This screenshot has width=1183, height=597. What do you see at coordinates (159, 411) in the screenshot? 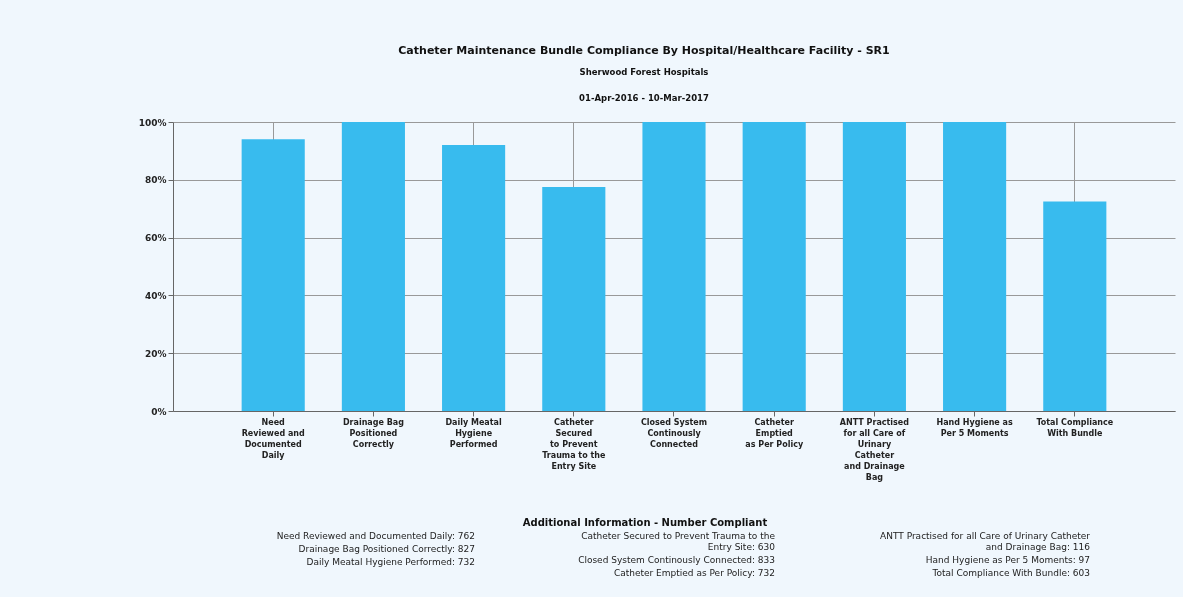
I see `y-tick-label: 0%` at bounding box center [159, 411].